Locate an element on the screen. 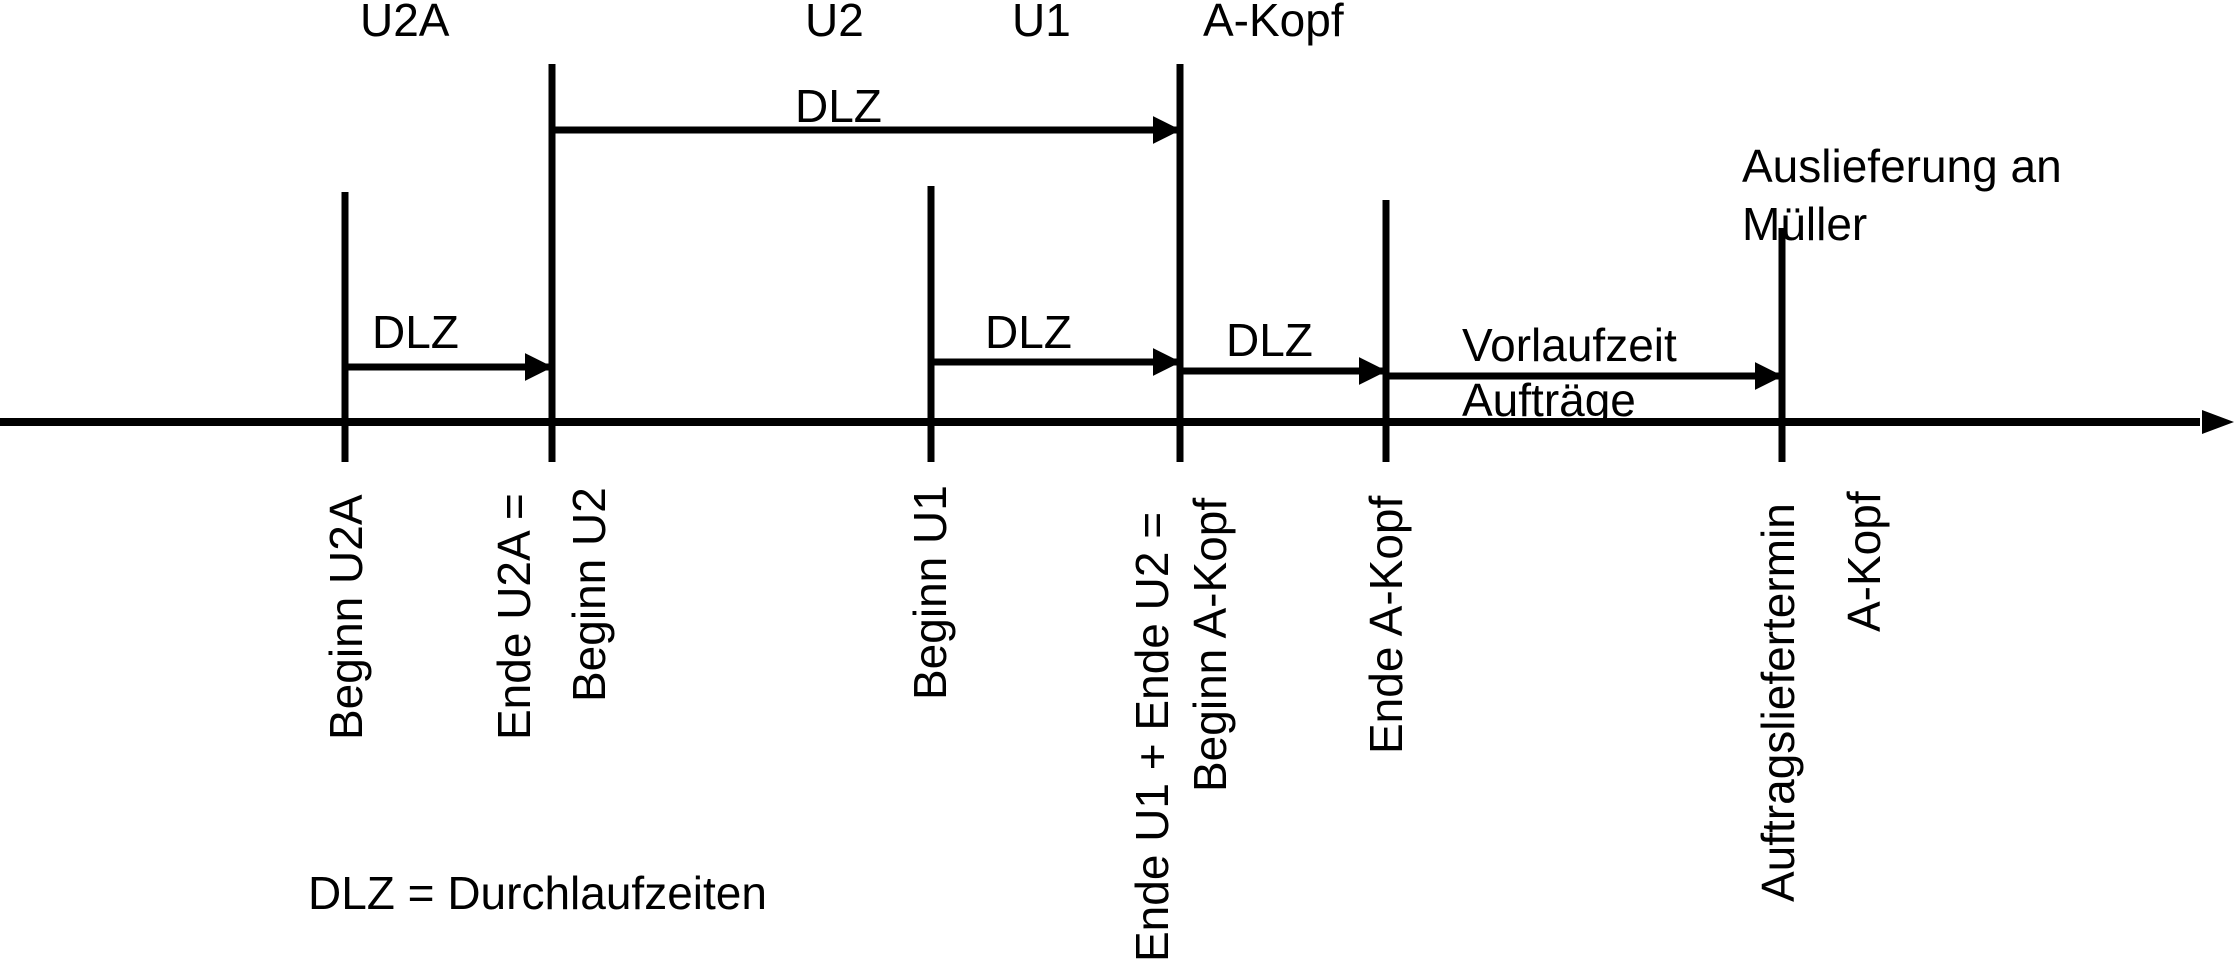 This screenshot has width=2234, height=966. label-auftraege: Aufträge is located at coordinates (1549, 400).